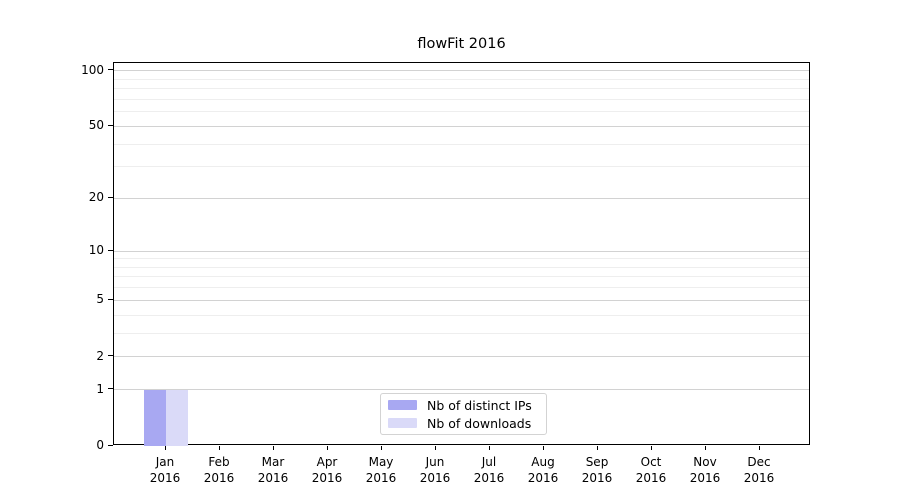  Describe the element at coordinates (463, 414) in the screenshot. I see `legend: Nb of distinct IPs Nb of downloads` at that location.